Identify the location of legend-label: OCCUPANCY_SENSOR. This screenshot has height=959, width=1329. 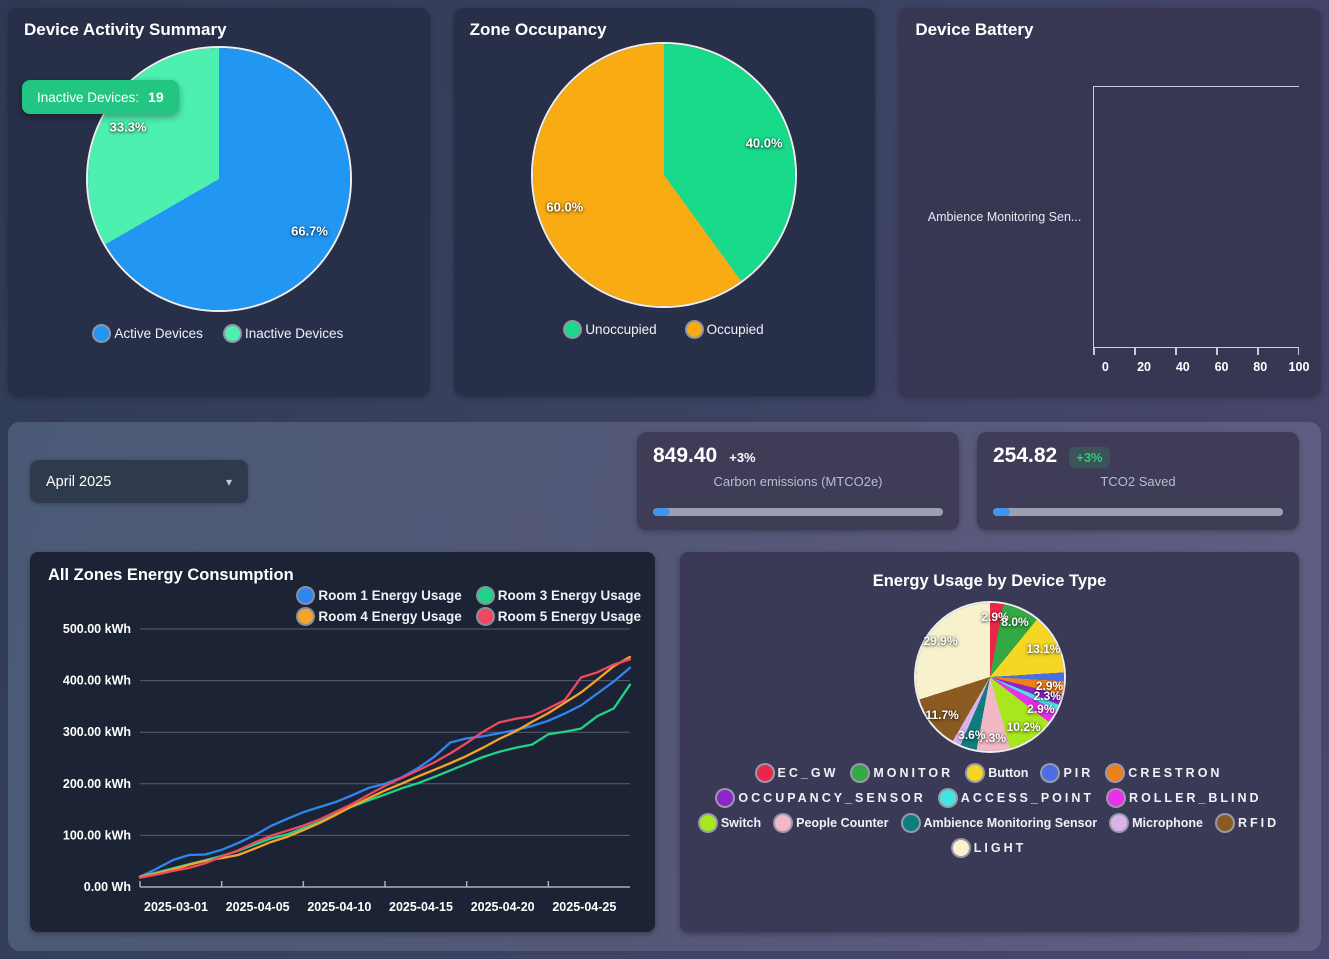
(832, 798).